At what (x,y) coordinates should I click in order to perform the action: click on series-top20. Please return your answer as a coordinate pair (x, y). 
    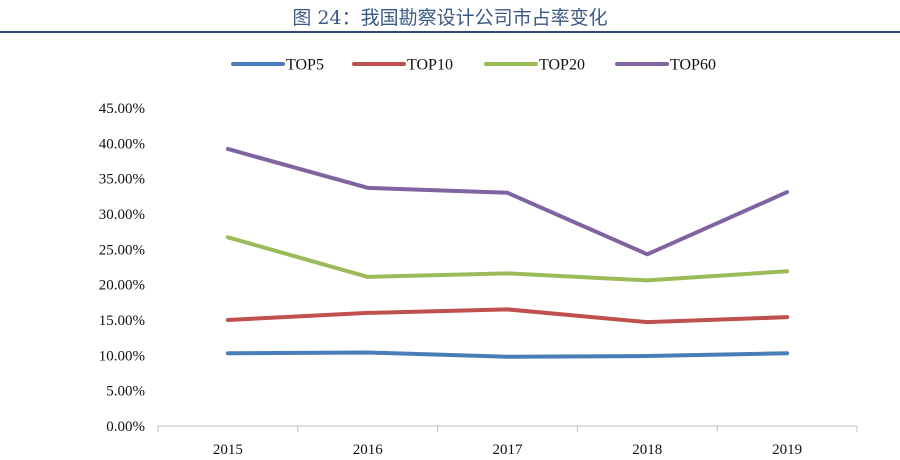
    Looking at the image, I should click on (507, 259).